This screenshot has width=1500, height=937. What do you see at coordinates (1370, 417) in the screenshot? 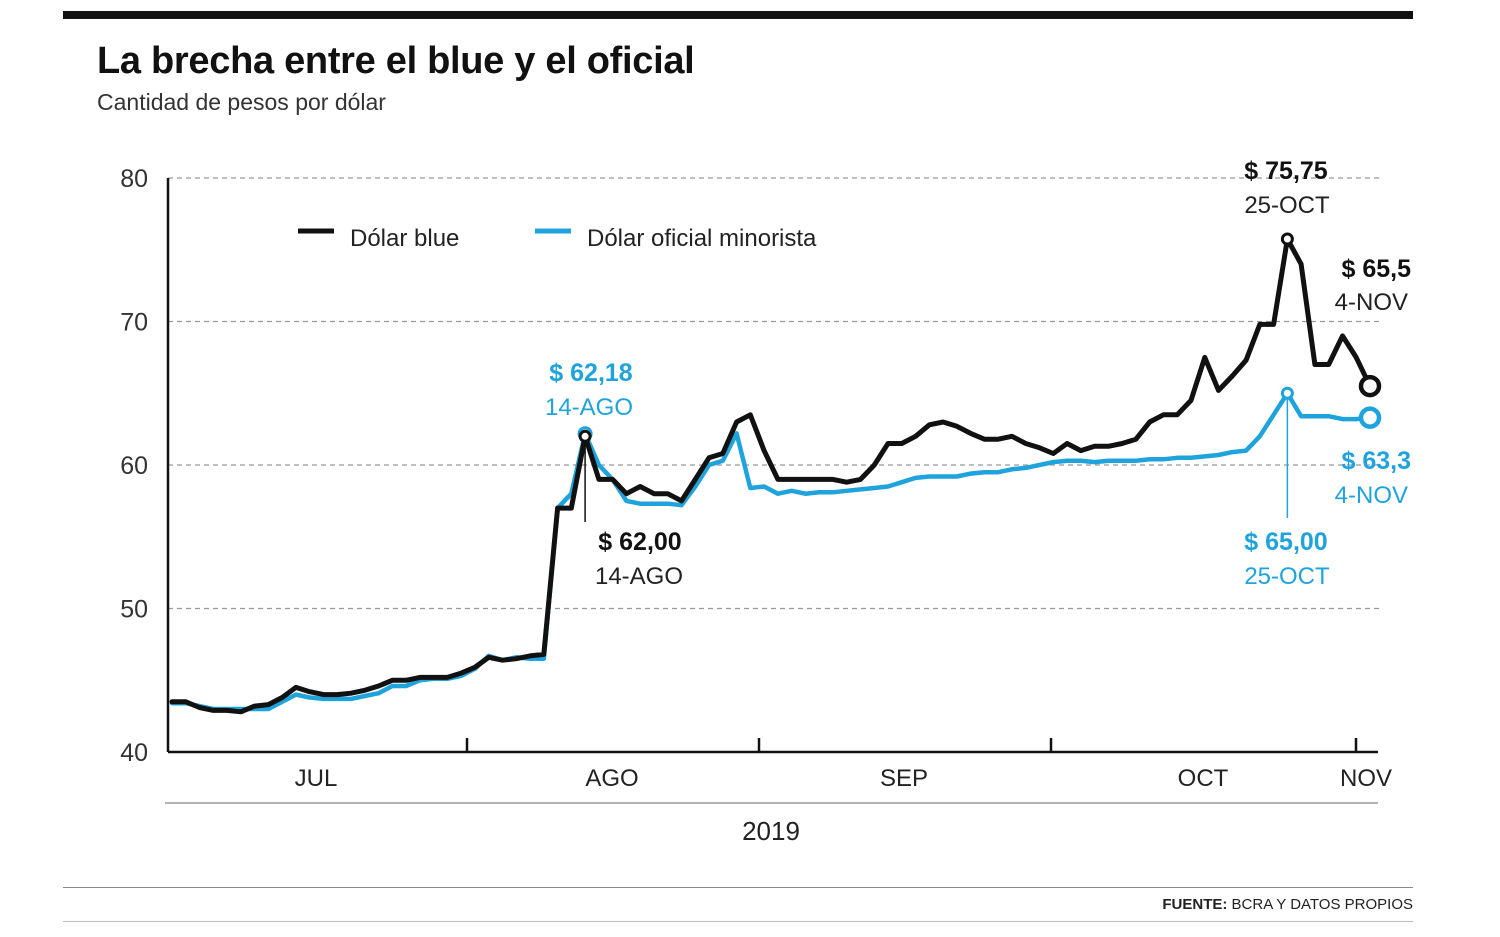
I see `marker-official-nov` at bounding box center [1370, 417].